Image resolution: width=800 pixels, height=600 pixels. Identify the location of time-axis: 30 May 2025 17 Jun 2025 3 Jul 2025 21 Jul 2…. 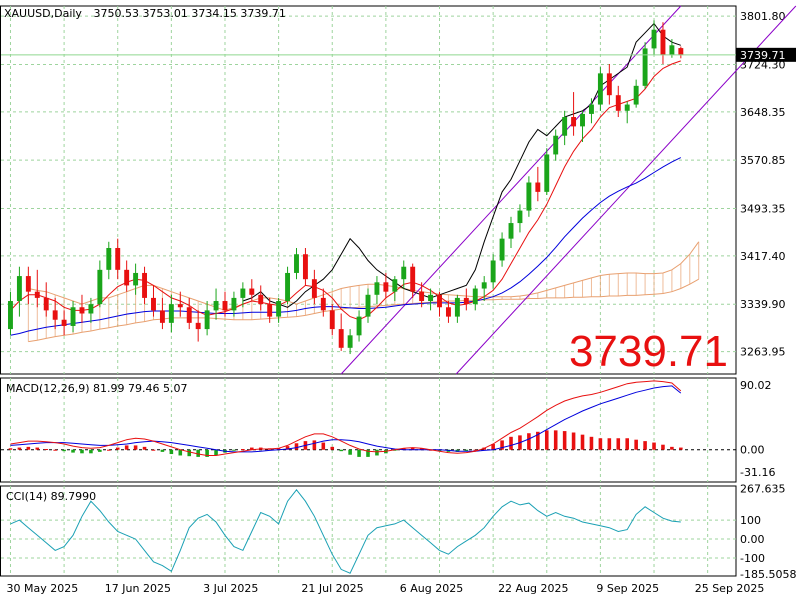
(385, 588).